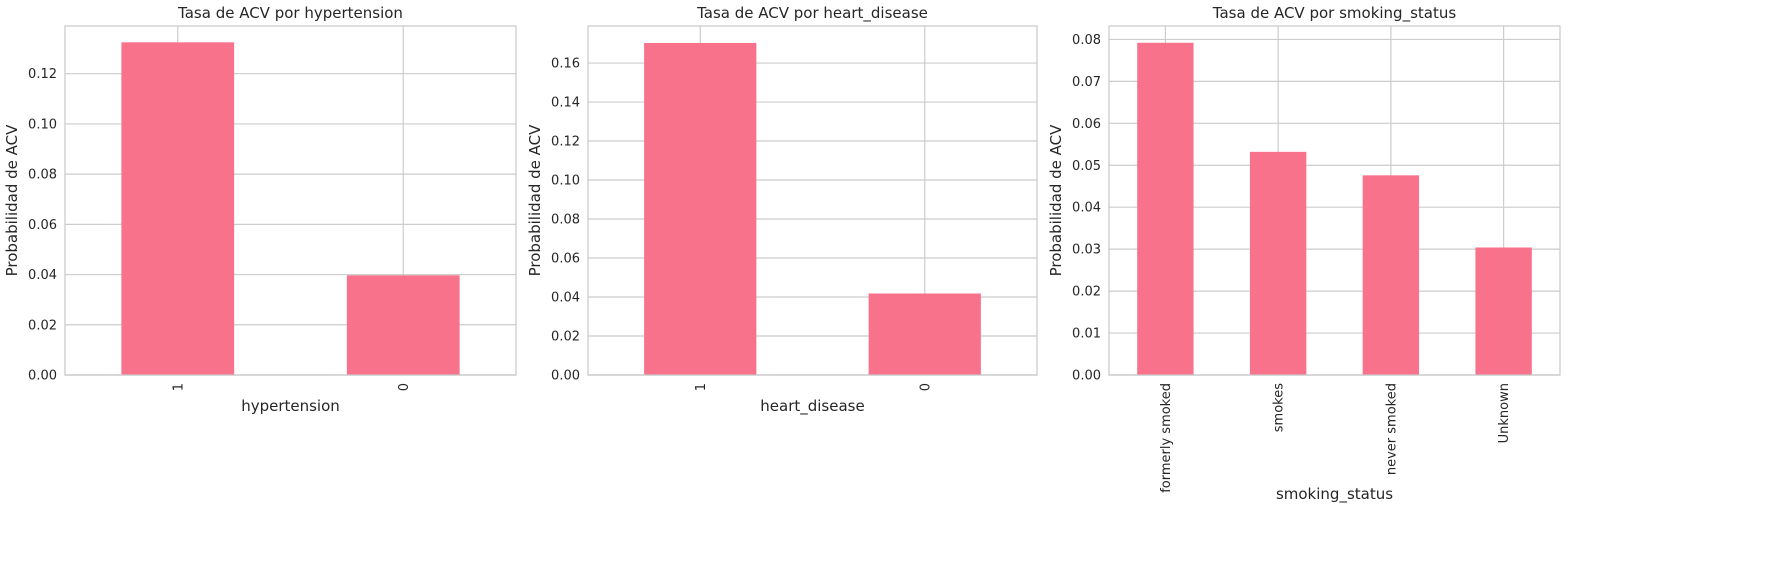 This screenshot has height=584, width=1784. I want to click on y-tick-label: 0.01, so click(1086, 334).